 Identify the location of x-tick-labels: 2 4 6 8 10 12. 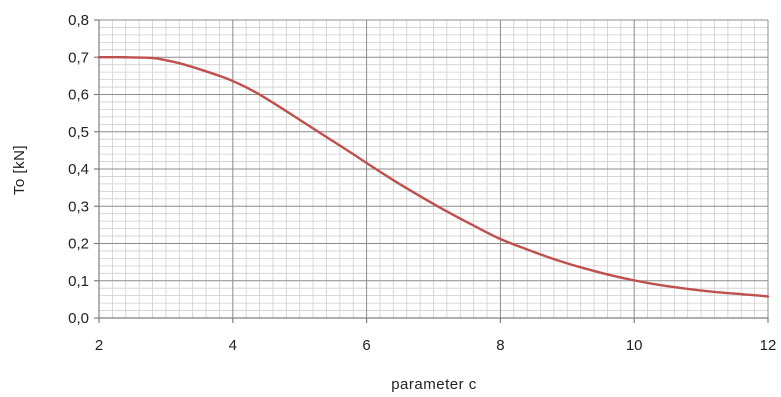
(436, 345).